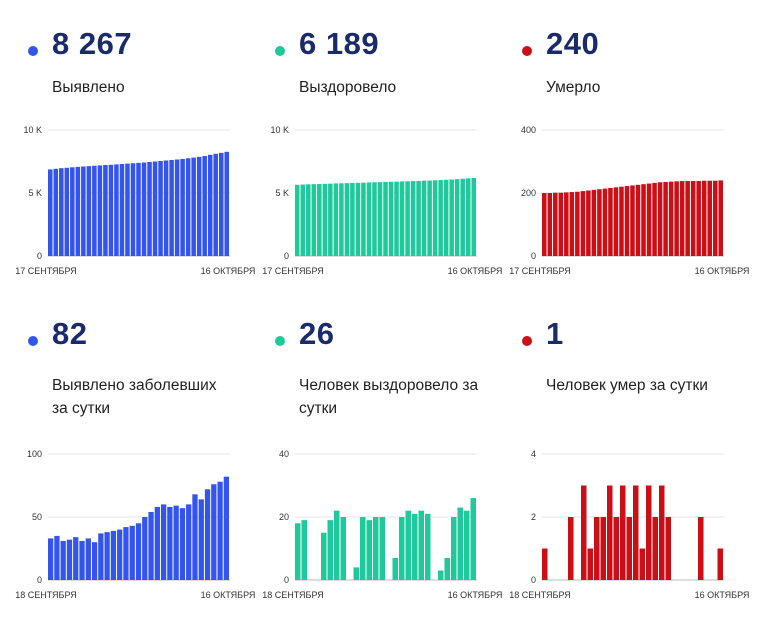 The width and height of the screenshot is (758, 624). What do you see at coordinates (284, 517) in the screenshot?
I see `y-tick-label: 20` at bounding box center [284, 517].